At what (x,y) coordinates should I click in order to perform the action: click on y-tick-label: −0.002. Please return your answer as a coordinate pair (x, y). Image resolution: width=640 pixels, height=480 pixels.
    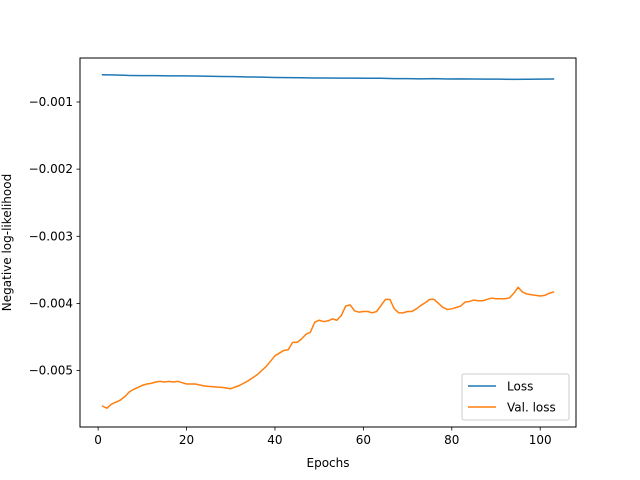
    Looking at the image, I should click on (51, 169).